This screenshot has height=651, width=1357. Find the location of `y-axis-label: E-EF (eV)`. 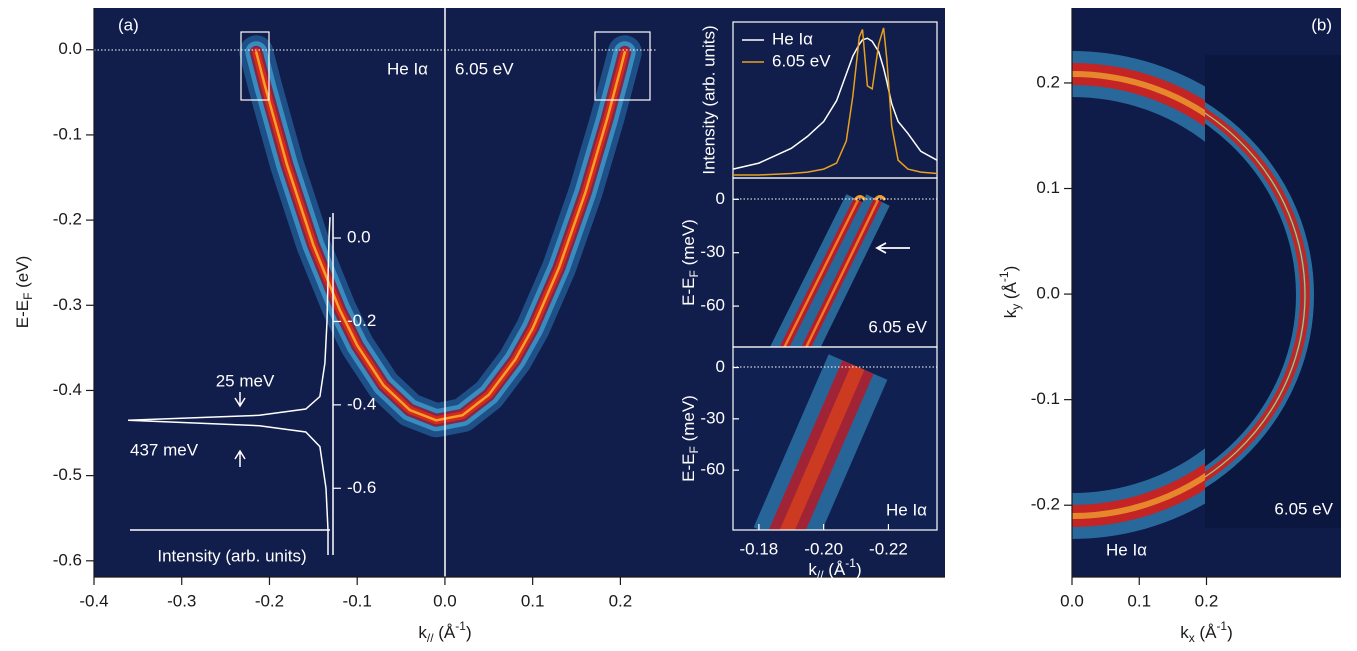

y-axis-label: E-EF (eV) is located at coordinates (24, 292).